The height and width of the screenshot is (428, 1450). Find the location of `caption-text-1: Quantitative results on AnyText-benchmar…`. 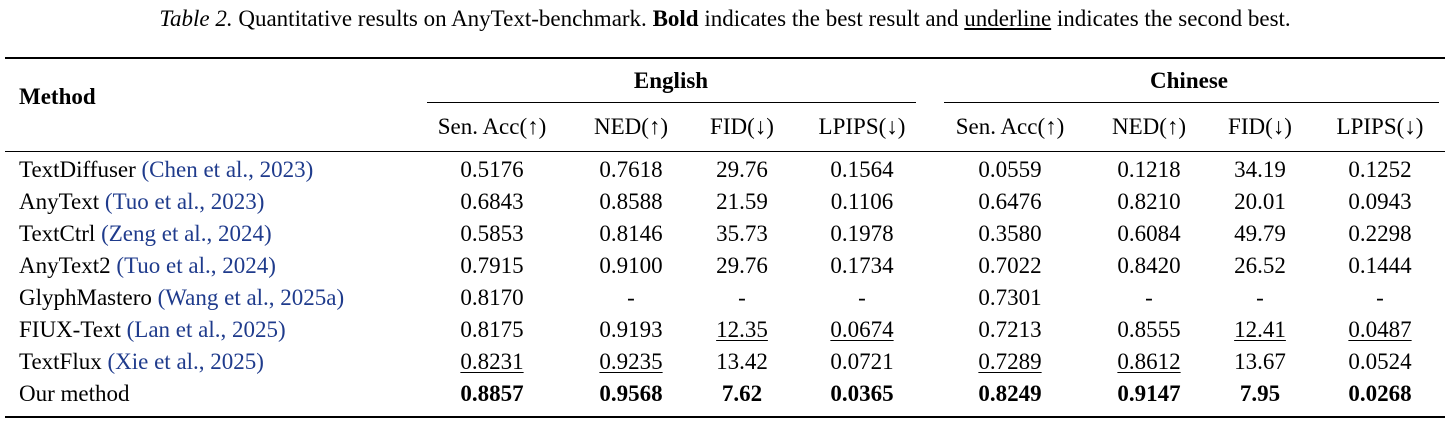

caption-text-1: Quantitative results on AnyText-benchmar… is located at coordinates (442, 18).